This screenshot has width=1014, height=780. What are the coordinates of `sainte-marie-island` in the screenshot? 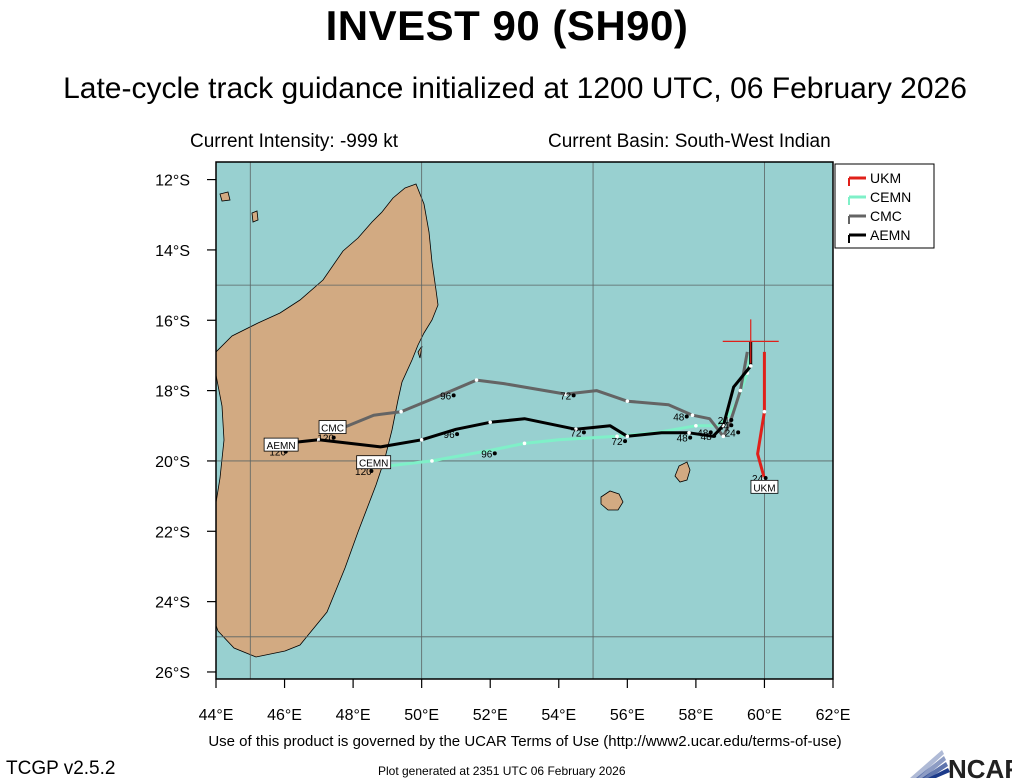 It's located at (420, 352).